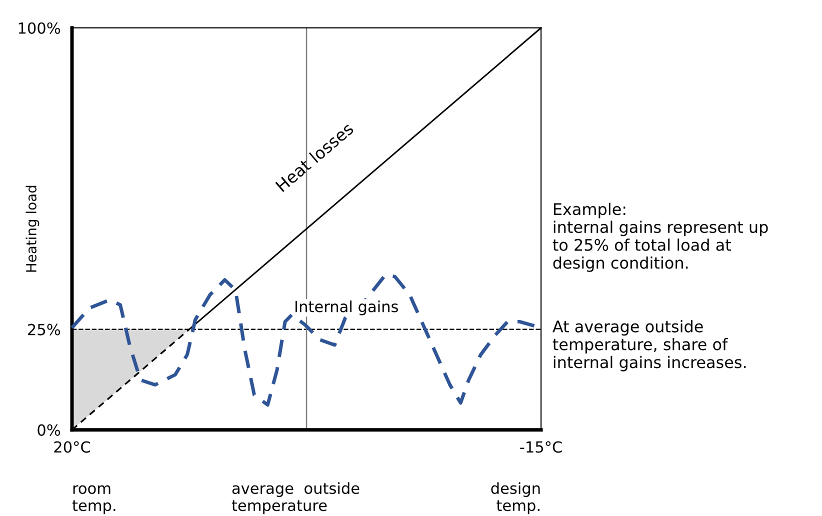  I want to click on y-tick-label: 0%, so click(49, 430).